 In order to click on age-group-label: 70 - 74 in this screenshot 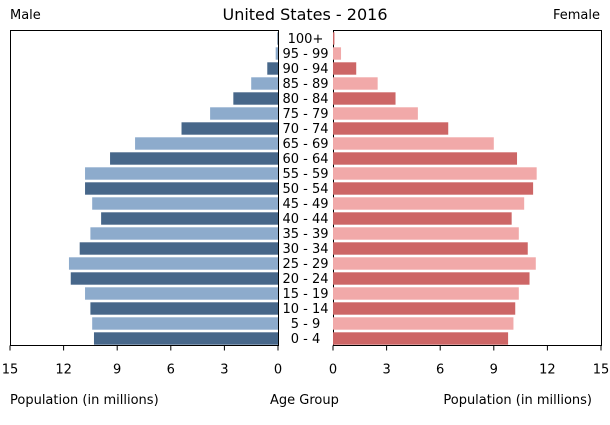, I will do `click(305, 129)`.